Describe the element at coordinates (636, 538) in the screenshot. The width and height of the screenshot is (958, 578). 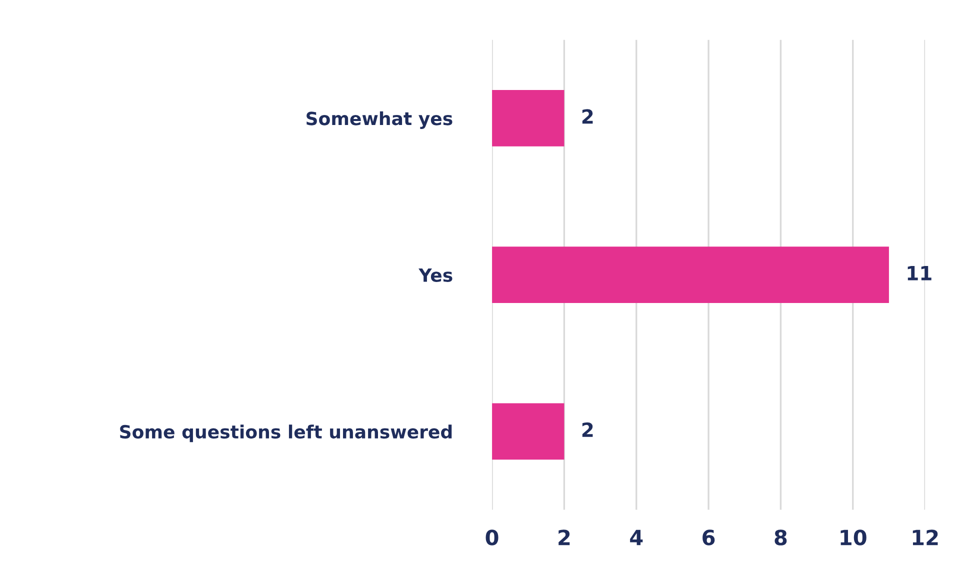
I see `x-tick-label: 4` at that location.